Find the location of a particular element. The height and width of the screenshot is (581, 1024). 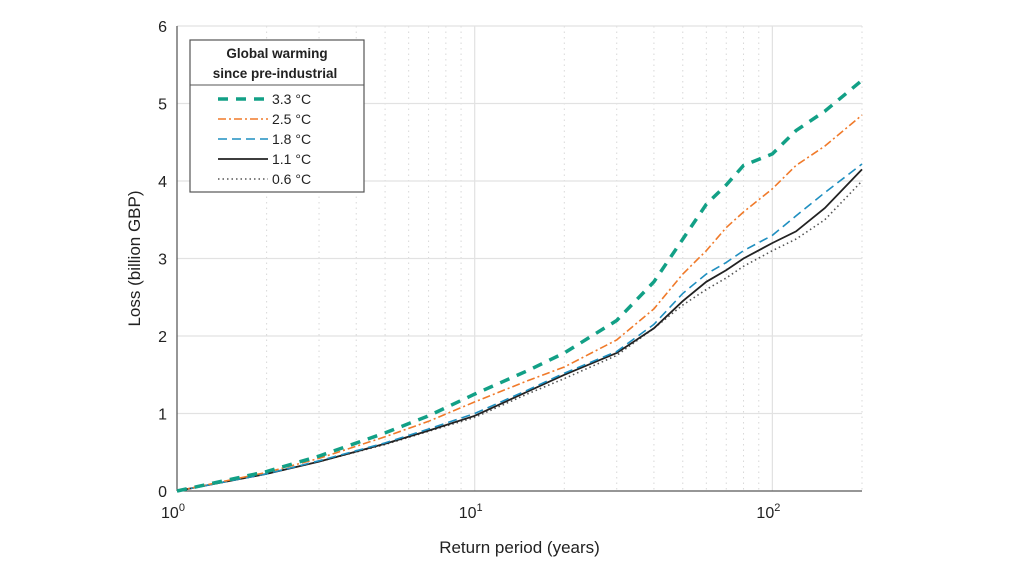

x-tick-label: 10¹ is located at coordinates (471, 512).